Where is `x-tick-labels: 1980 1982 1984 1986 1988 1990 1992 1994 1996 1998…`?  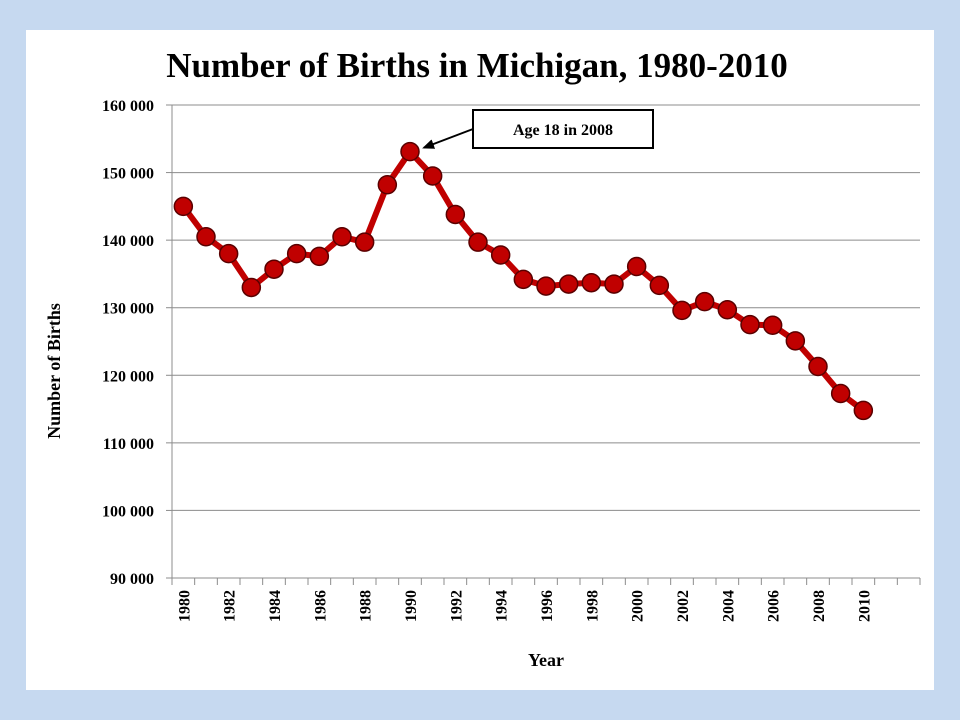 x-tick-labels: 1980 1982 1984 1986 1988 1990 1992 1994 1996 1998… is located at coordinates (524, 606).